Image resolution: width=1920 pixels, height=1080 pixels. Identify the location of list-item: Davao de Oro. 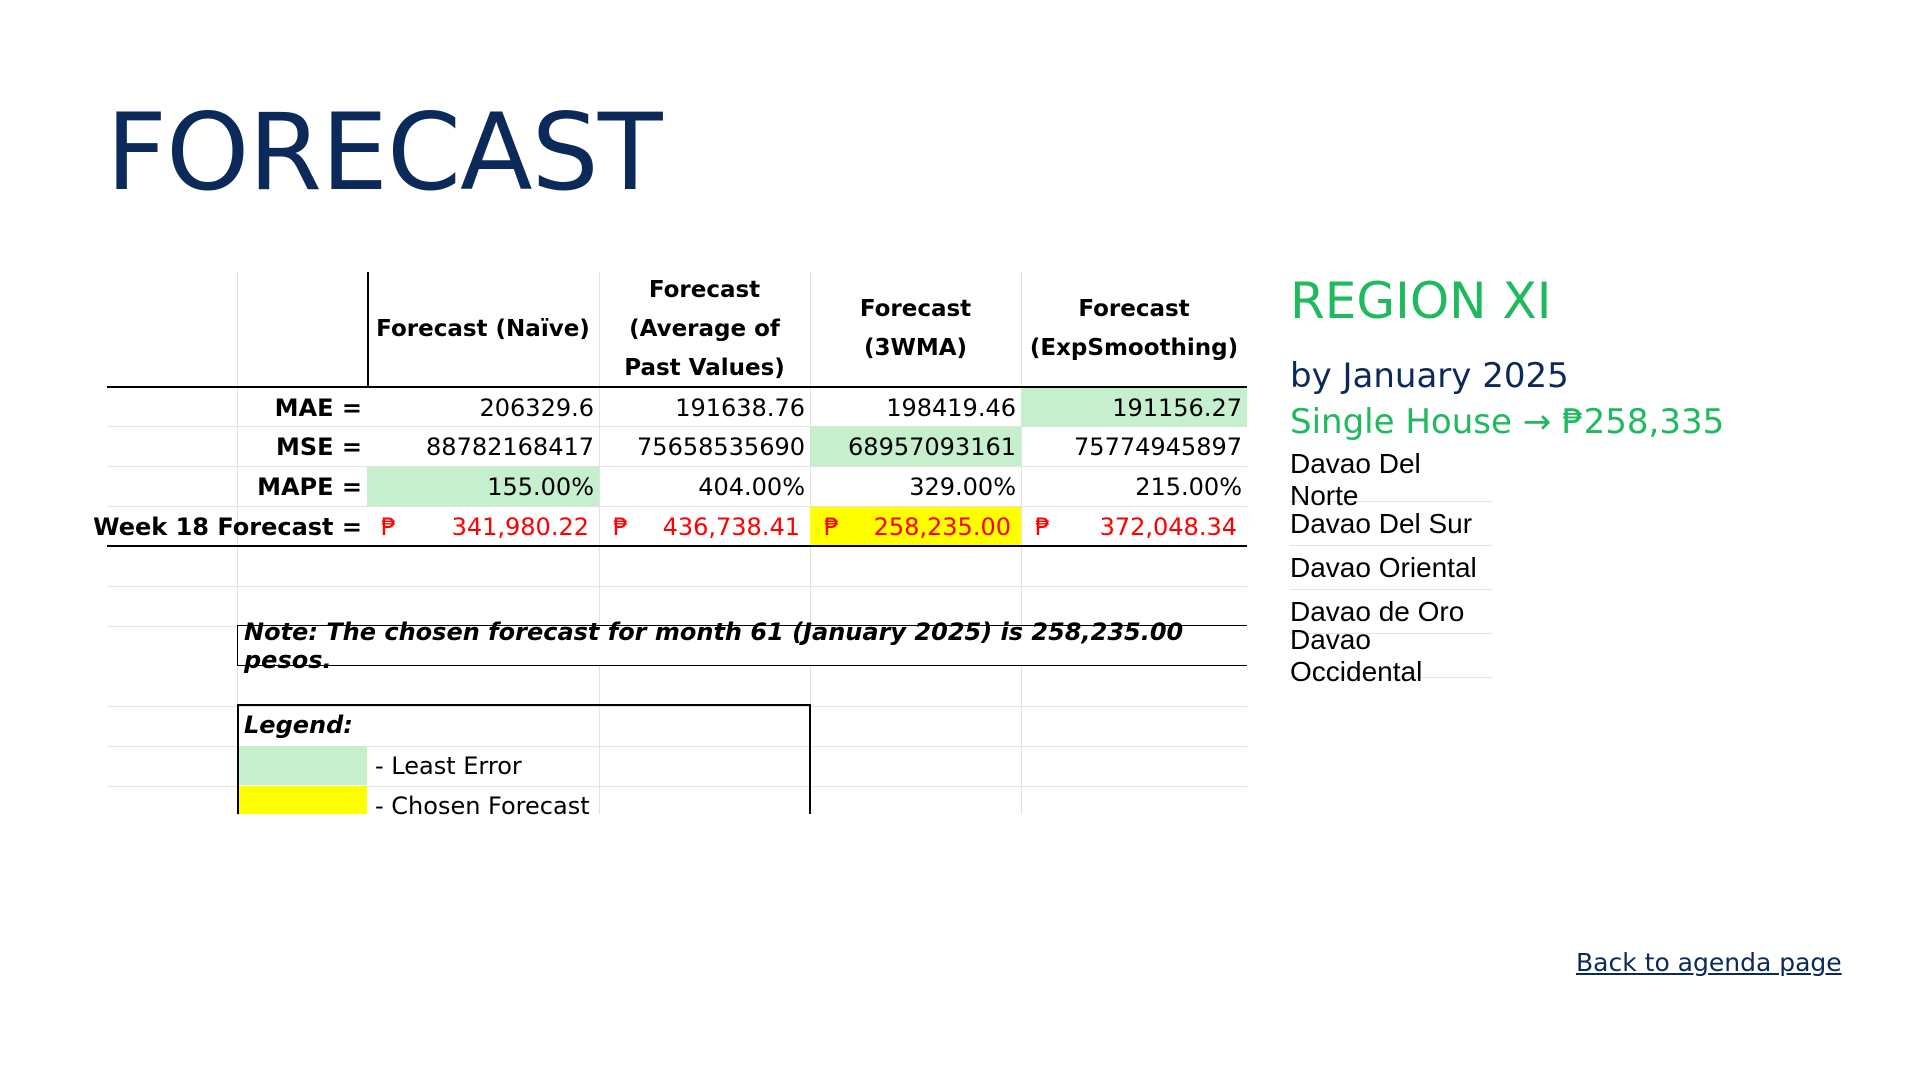
(1391, 612).